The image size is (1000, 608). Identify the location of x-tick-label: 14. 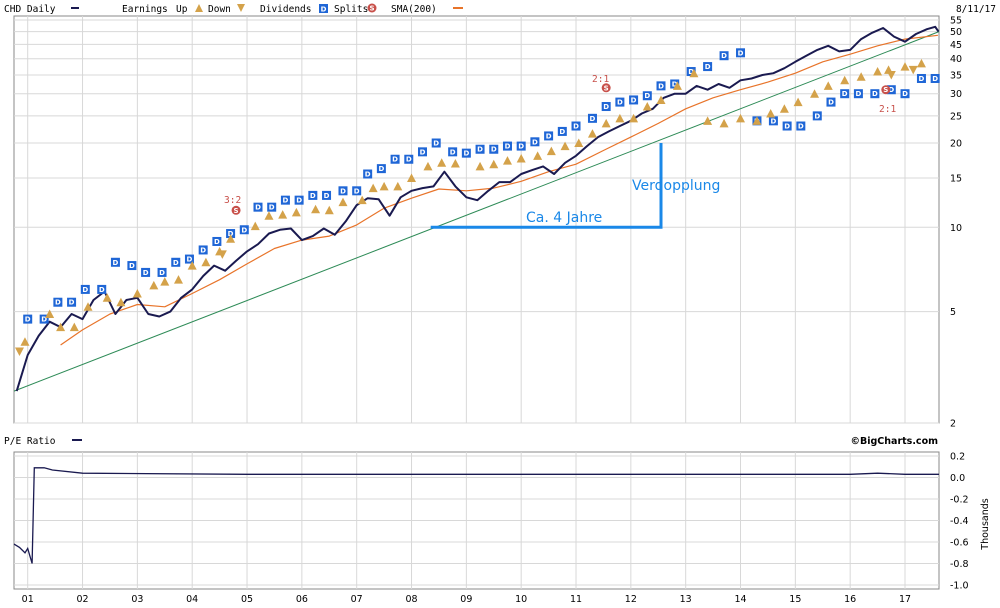
(740, 599).